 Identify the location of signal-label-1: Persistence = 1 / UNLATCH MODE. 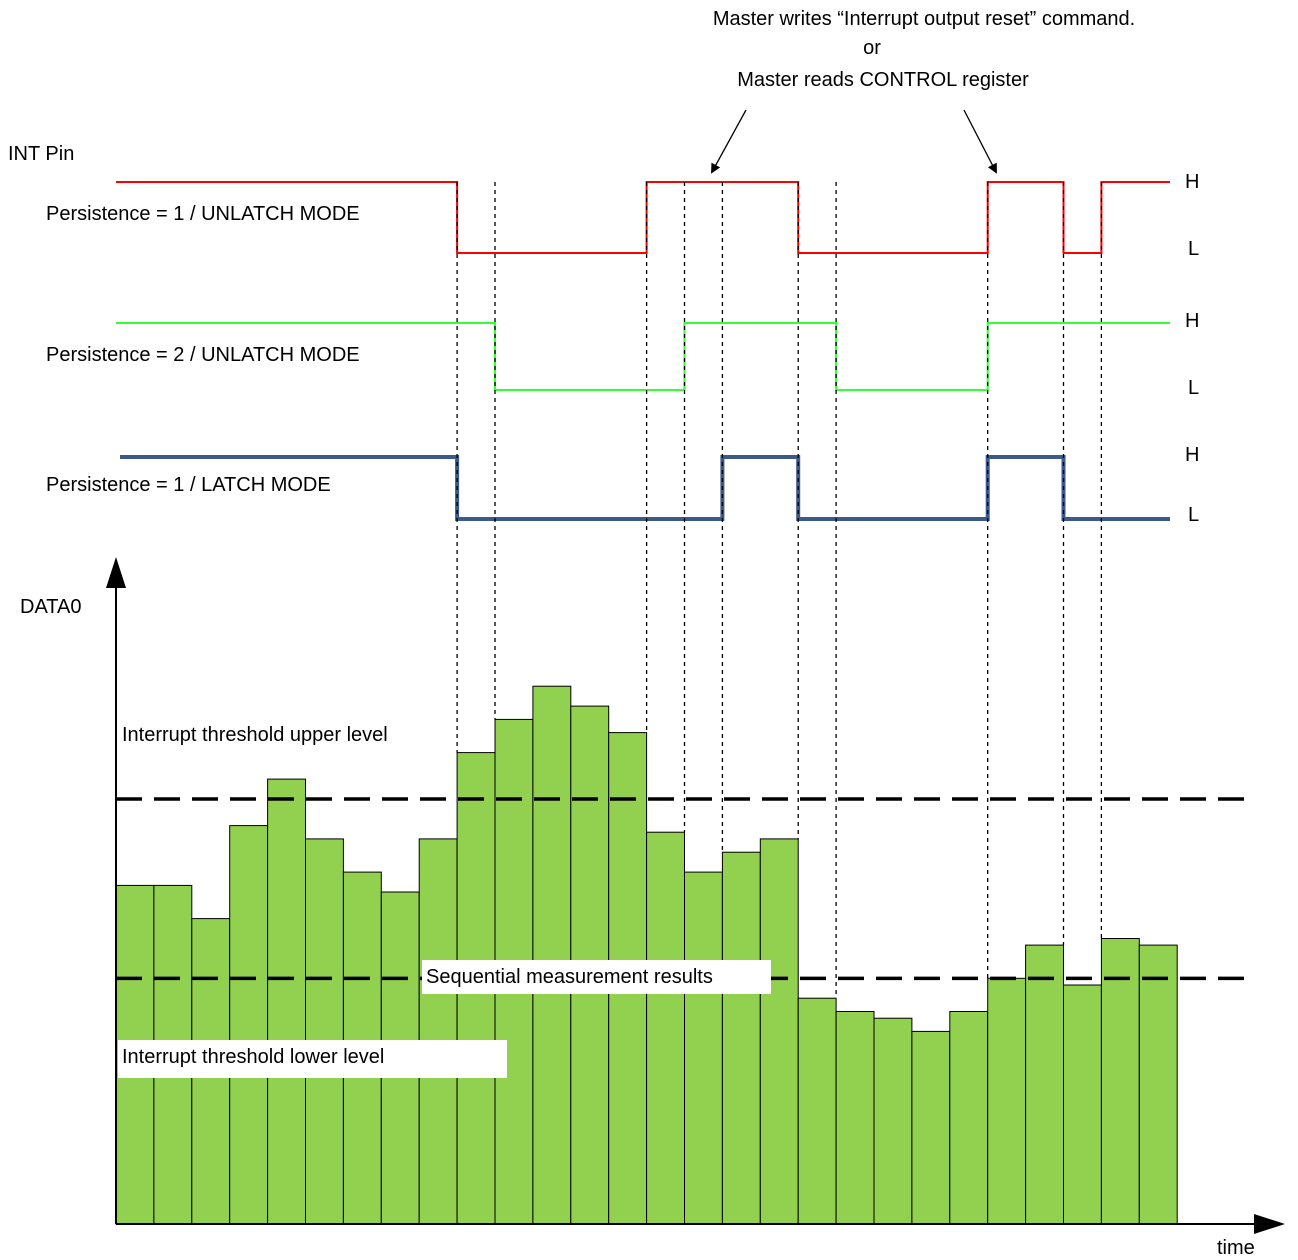
(203, 214).